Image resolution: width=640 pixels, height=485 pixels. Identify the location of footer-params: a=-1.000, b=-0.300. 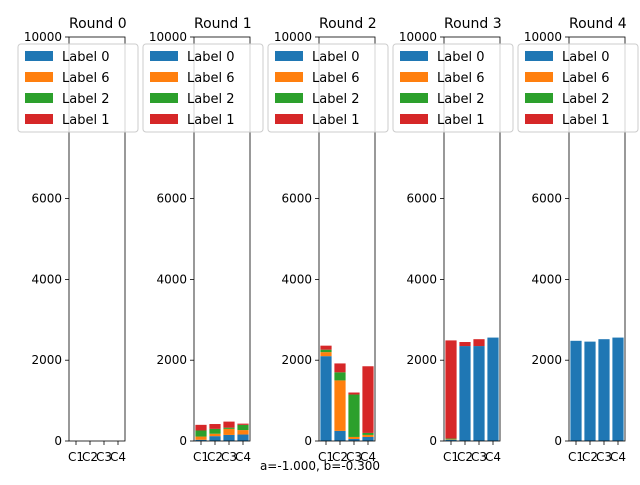
(320, 466).